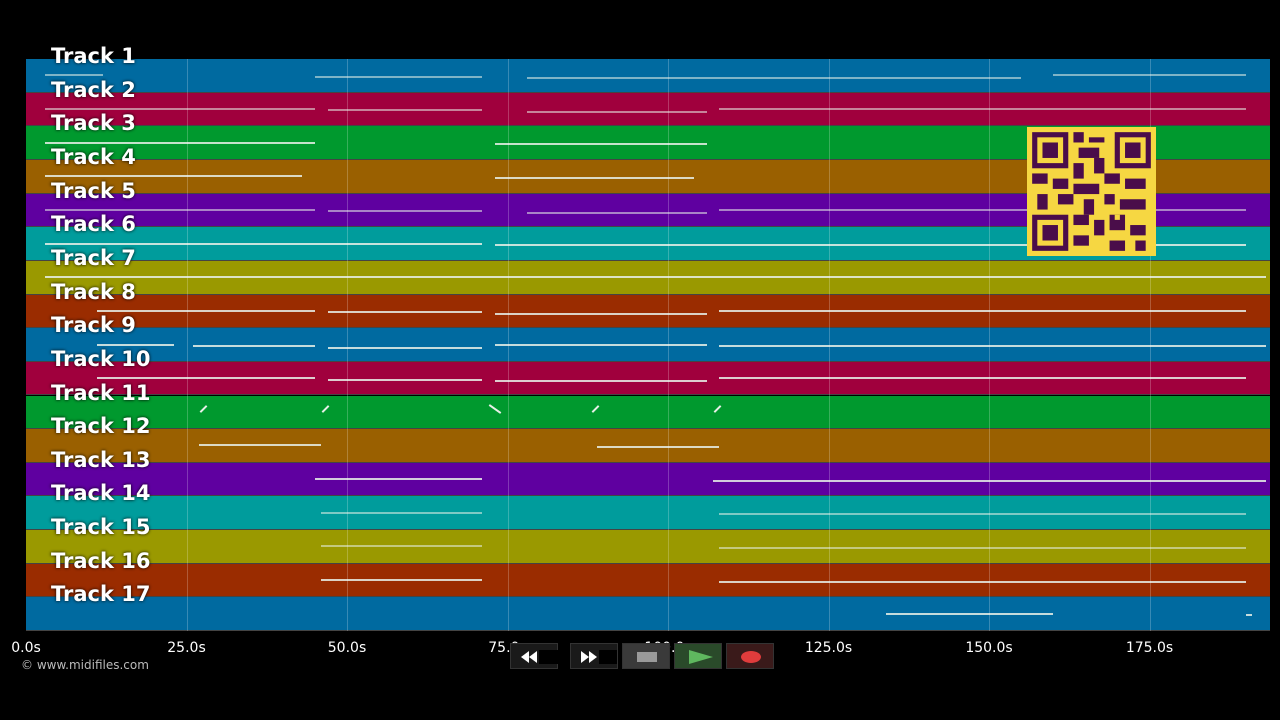  What do you see at coordinates (599, 657) in the screenshot?
I see `fast-forward-icon` at bounding box center [599, 657].